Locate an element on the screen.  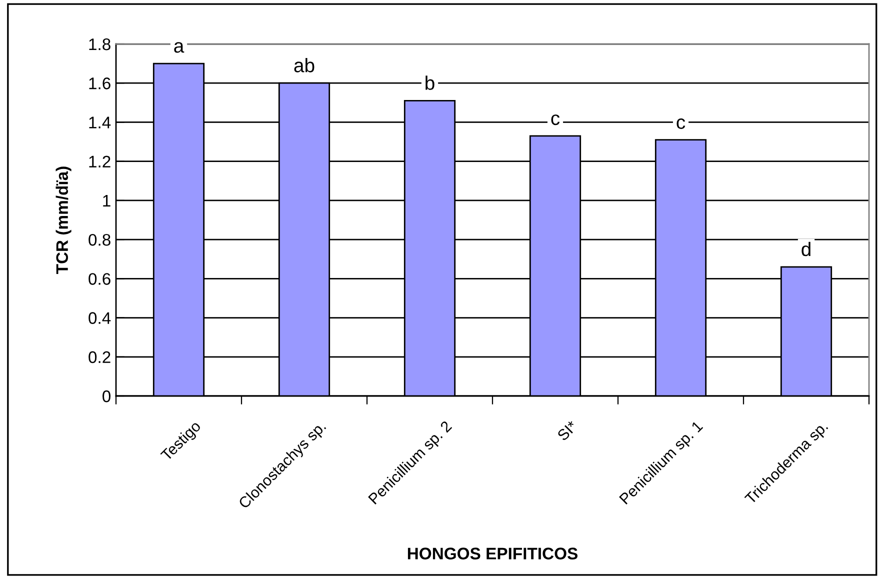
y-tick-label: 0.8 is located at coordinates (99, 240).